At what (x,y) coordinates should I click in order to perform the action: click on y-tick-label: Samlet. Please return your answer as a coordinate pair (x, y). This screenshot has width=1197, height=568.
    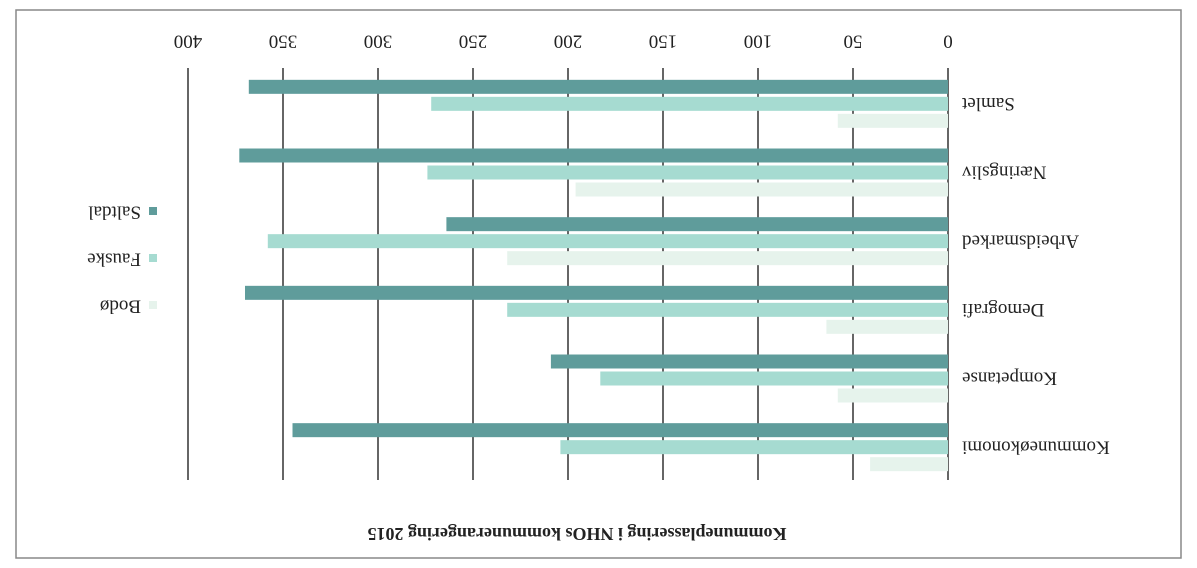
    Looking at the image, I should click on (987, 103).